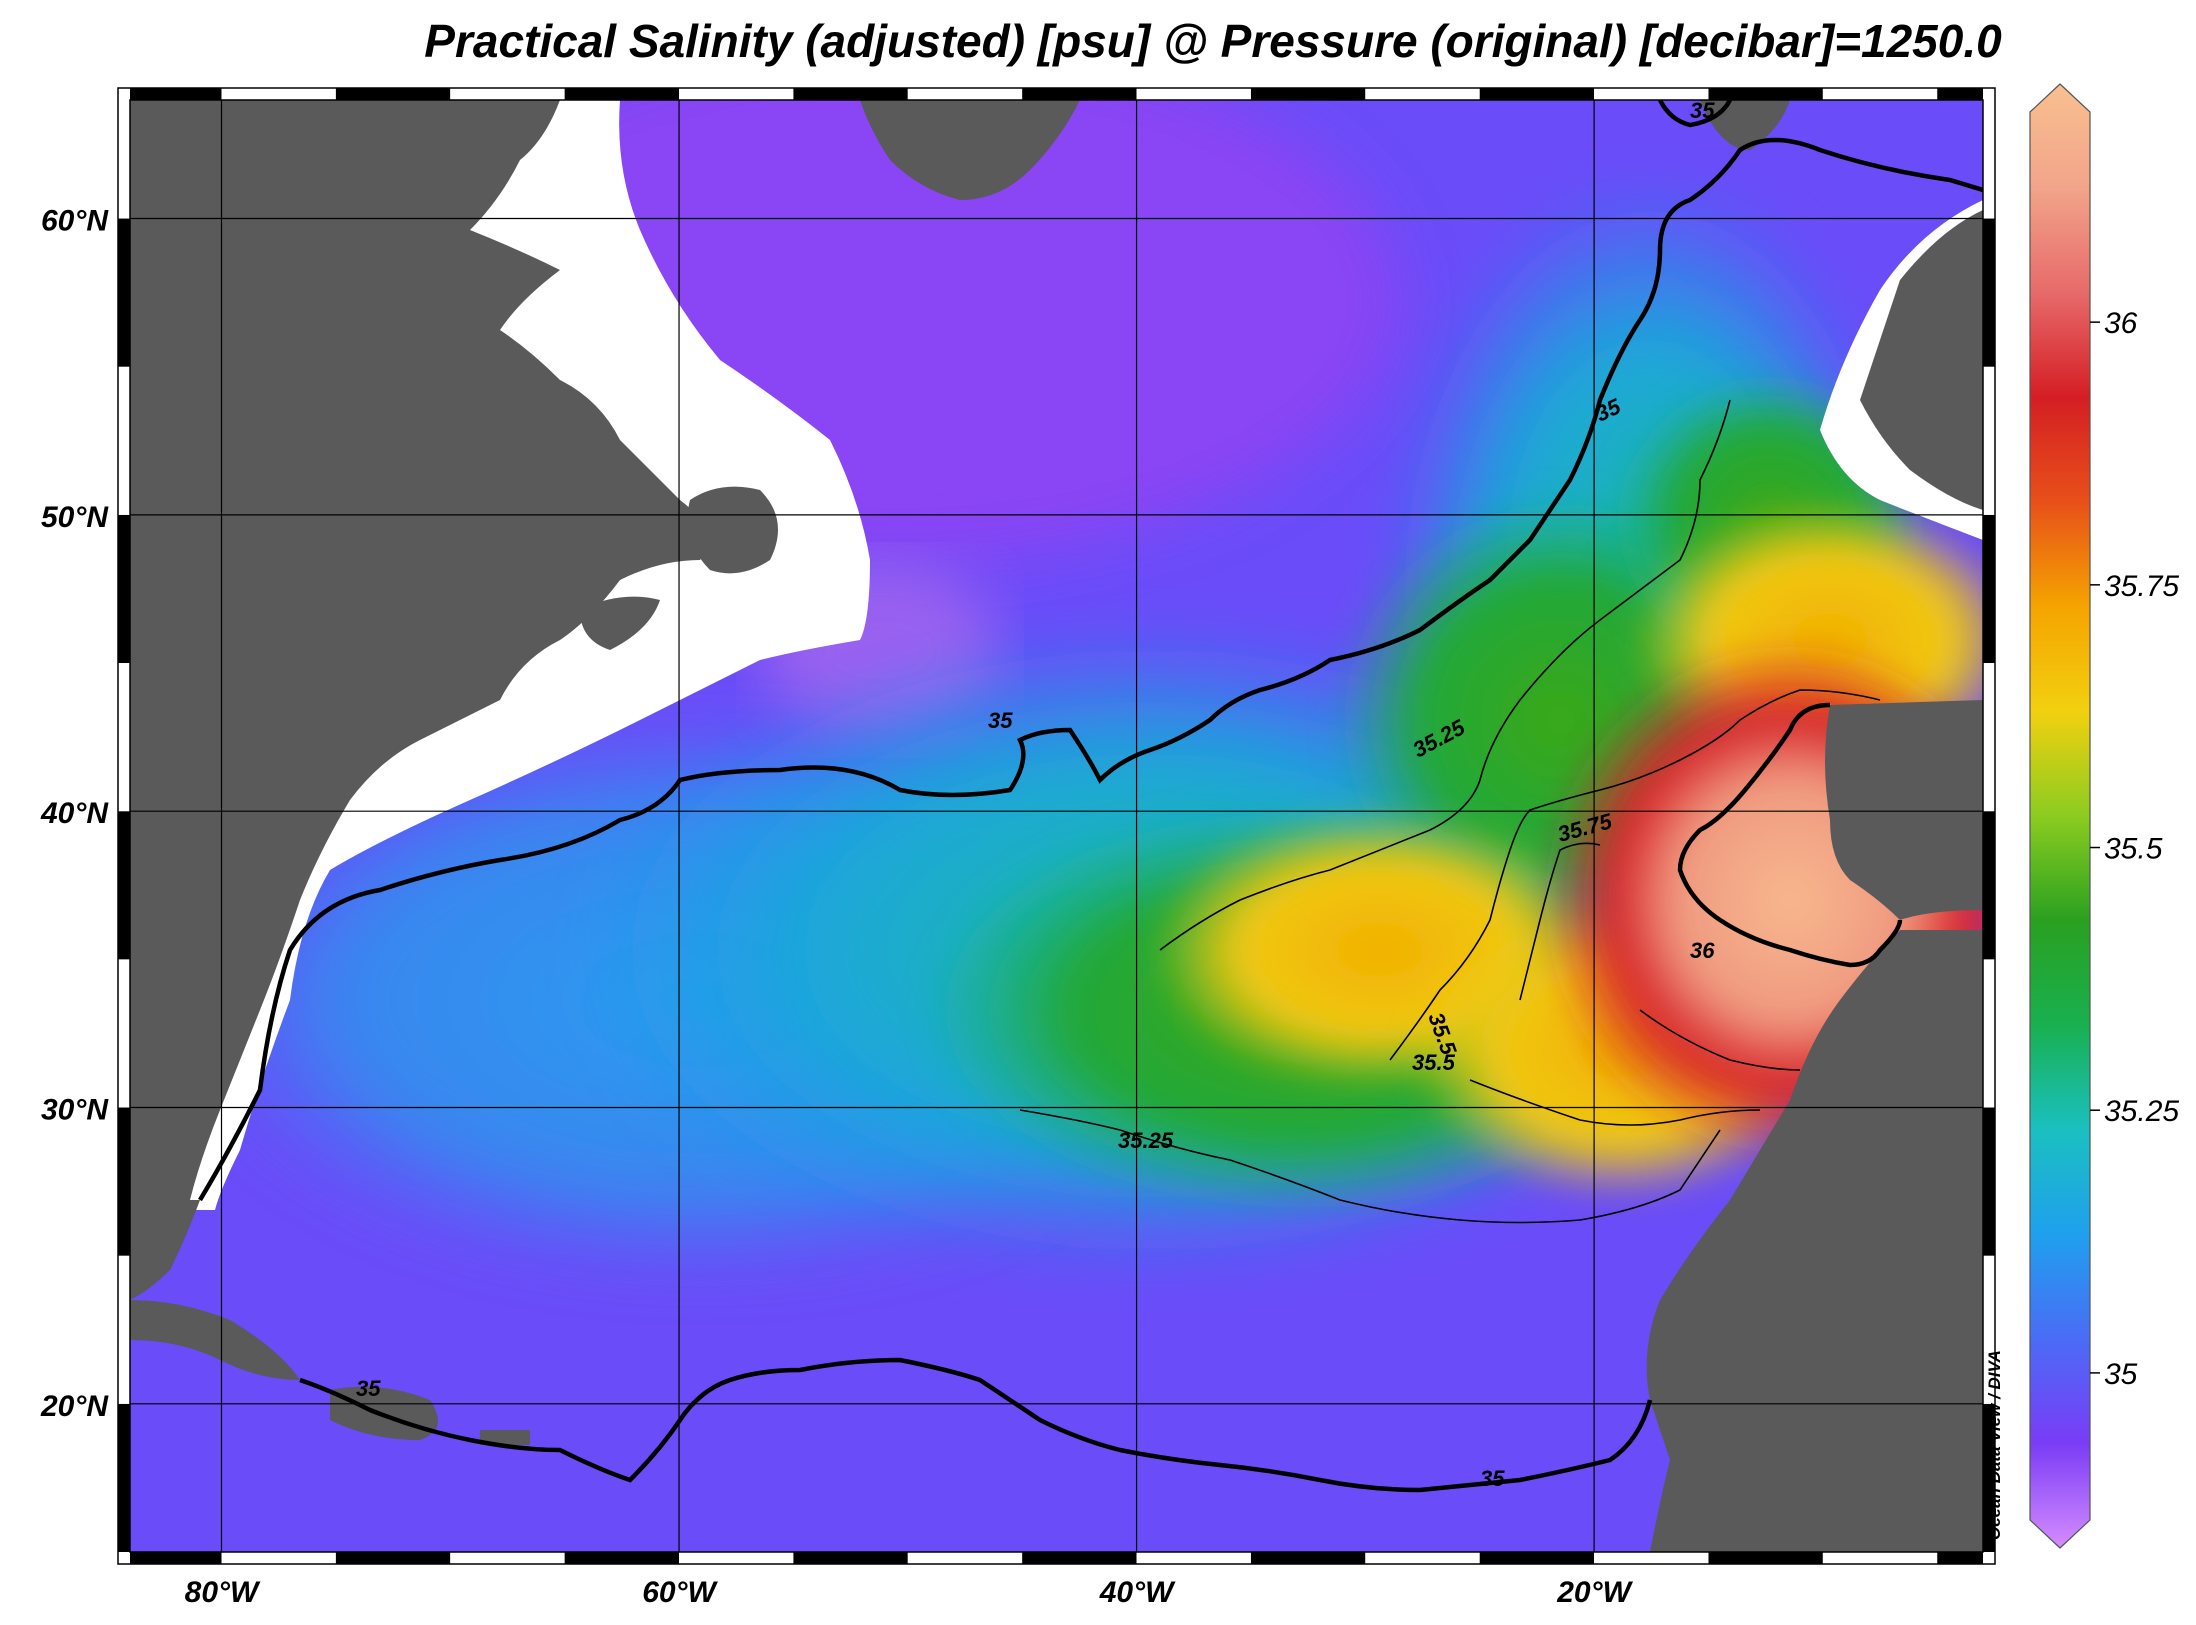 The width and height of the screenshot is (2196, 1625). What do you see at coordinates (165, 1250) in the screenshot?
I see `land-southeast-us` at bounding box center [165, 1250].